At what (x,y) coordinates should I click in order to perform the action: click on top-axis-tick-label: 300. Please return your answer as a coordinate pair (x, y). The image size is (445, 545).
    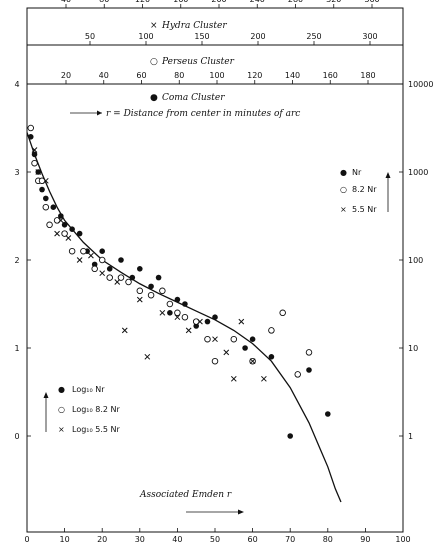
    Looking at the image, I should click on (369, 36).